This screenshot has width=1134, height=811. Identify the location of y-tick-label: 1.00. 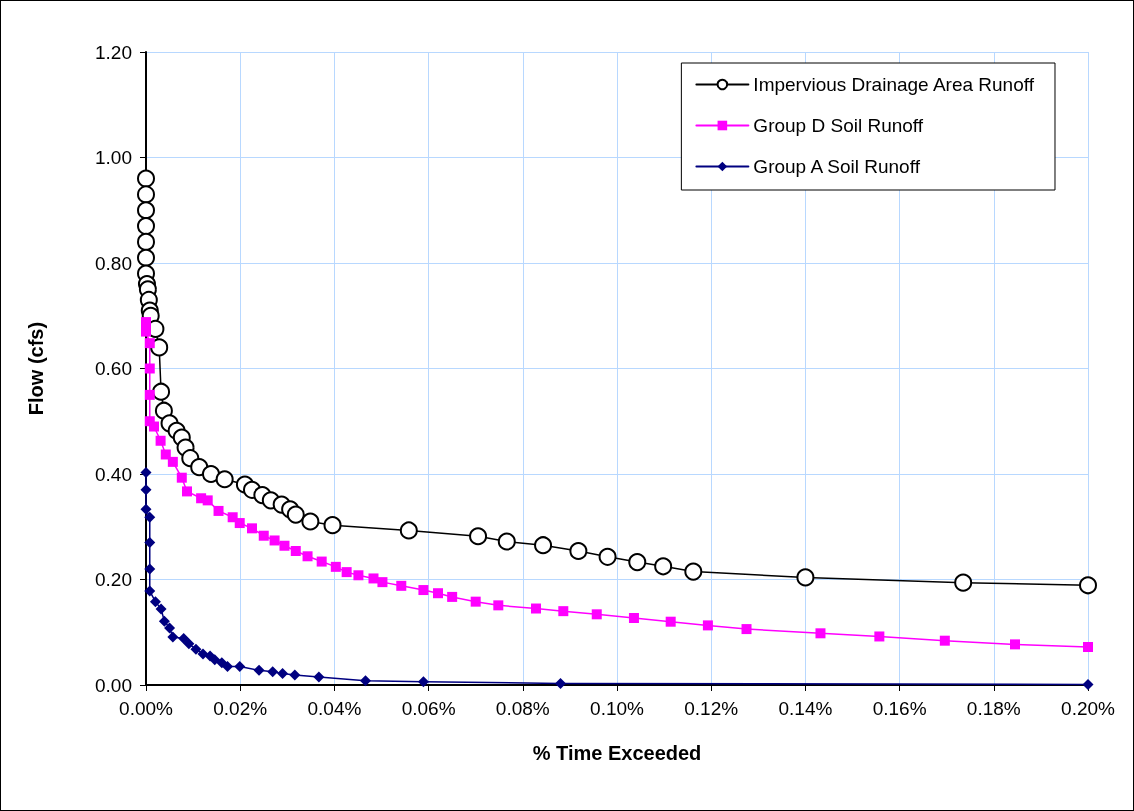
(113, 157).